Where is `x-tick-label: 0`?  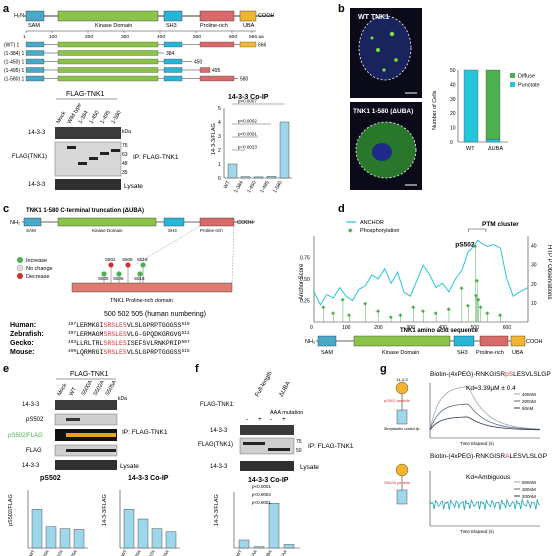 x-tick-label: 0 is located at coordinates (311, 328).